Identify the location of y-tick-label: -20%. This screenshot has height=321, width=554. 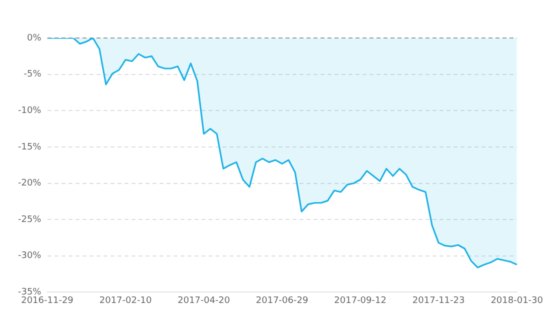
(30, 183).